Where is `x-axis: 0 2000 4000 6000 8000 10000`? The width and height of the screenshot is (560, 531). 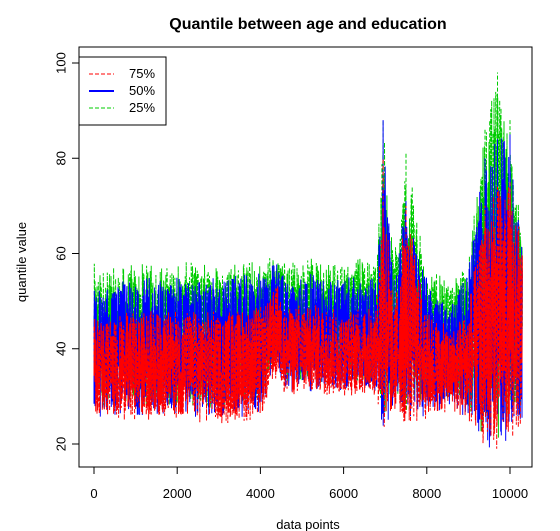
x-axis: 0 2000 4000 6000 8000 10000 is located at coordinates (309, 483).